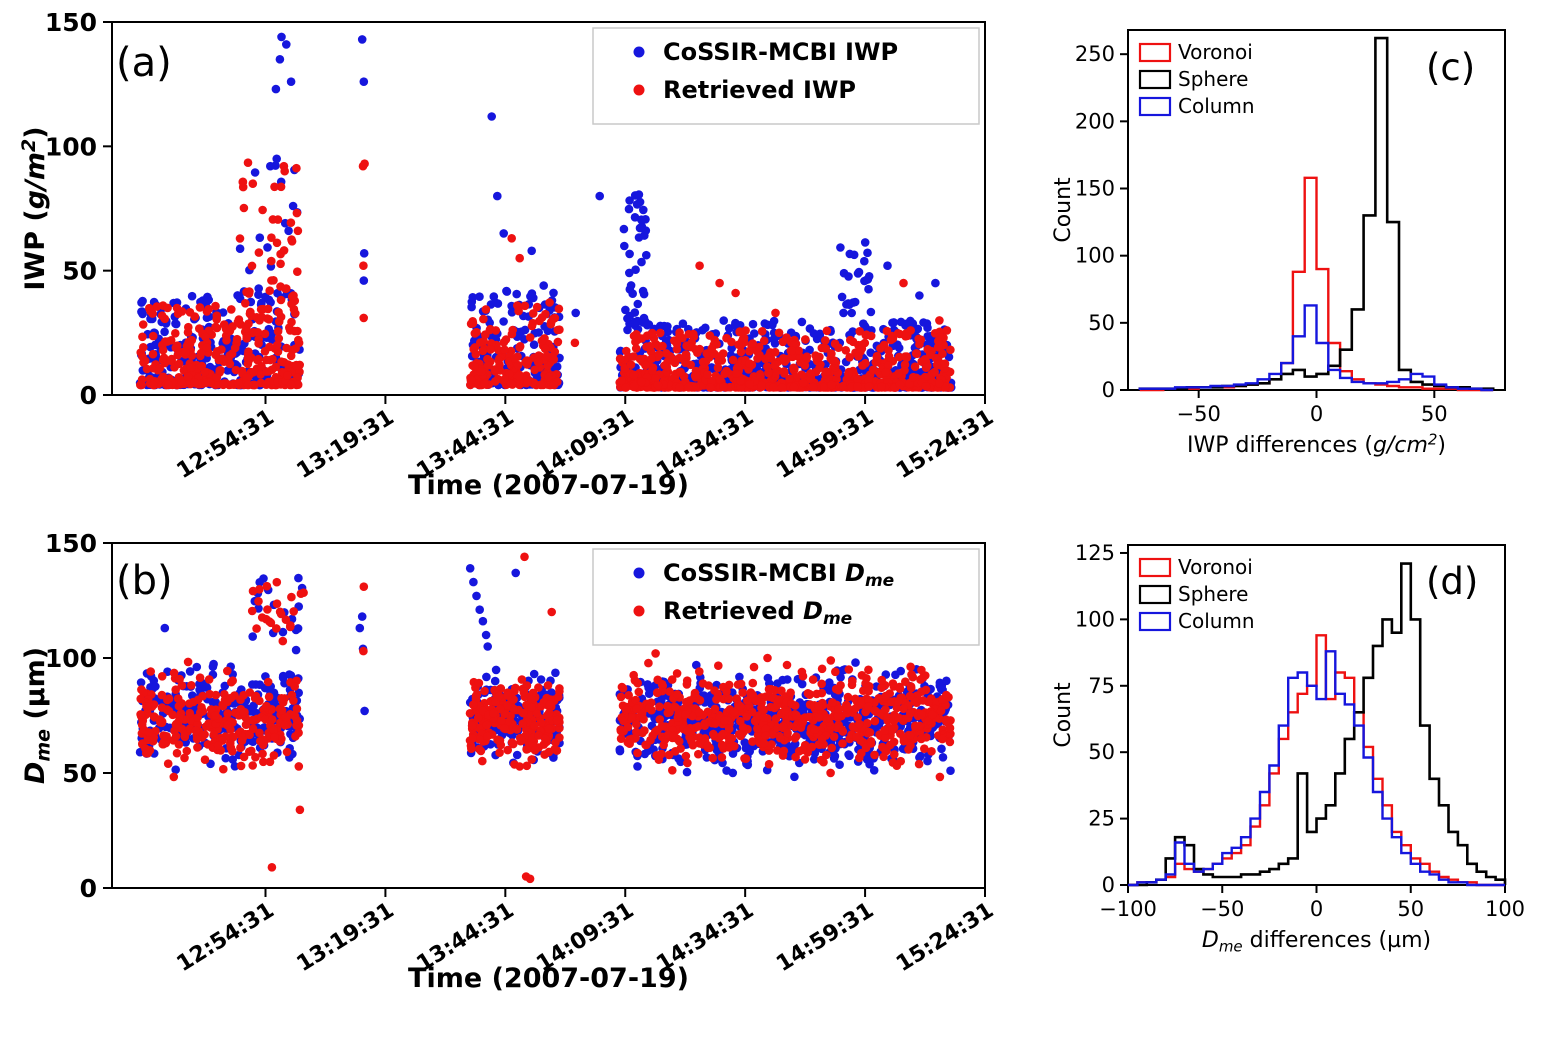 The width and height of the screenshot is (1542, 1061). Describe the element at coordinates (1128, 909) in the screenshot. I see `svg-text: −100` at that location.